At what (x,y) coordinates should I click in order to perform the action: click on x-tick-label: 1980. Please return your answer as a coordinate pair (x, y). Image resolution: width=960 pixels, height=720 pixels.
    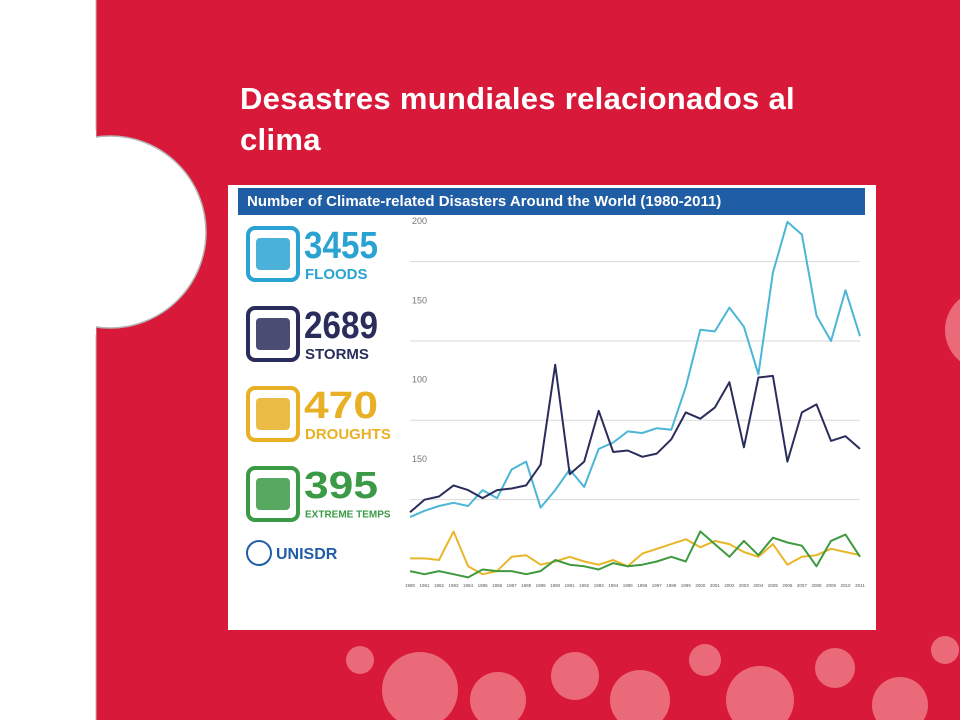
    Looking at the image, I should click on (410, 585).